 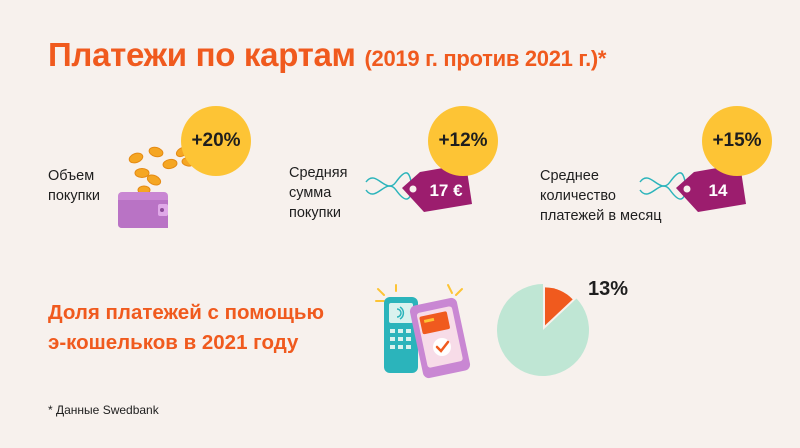 What do you see at coordinates (446, 190) in the screenshot?
I see `tag-value-amount: 17 €` at bounding box center [446, 190].